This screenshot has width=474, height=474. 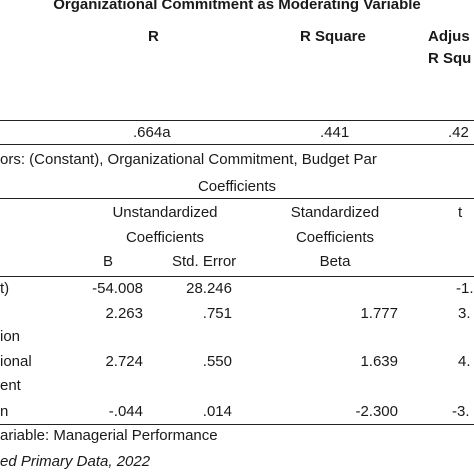 What do you see at coordinates (449, 36) in the screenshot?
I see `header-adjusted-line1: Adjus` at bounding box center [449, 36].